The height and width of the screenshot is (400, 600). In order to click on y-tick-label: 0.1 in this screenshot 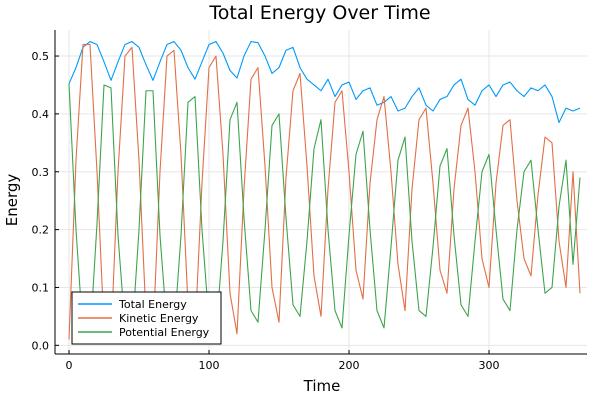, I will do `click(41, 287)`.